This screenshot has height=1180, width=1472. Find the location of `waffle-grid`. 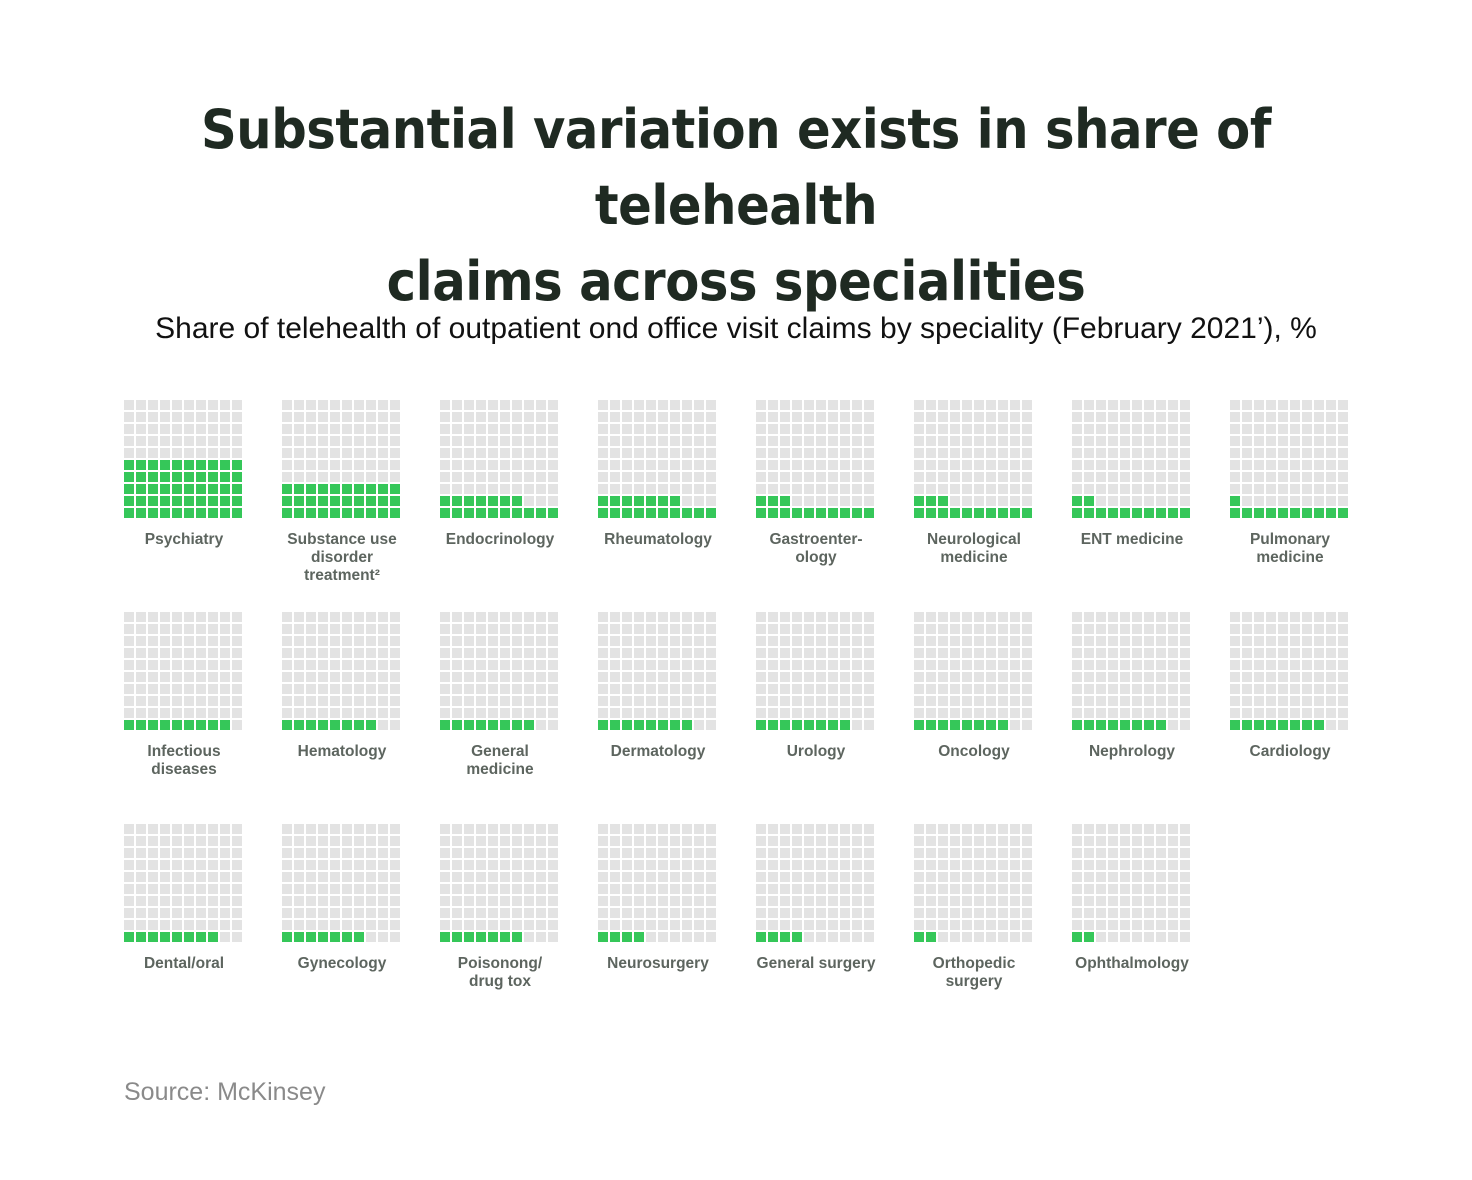

waffle-grid is located at coordinates (342, 460).